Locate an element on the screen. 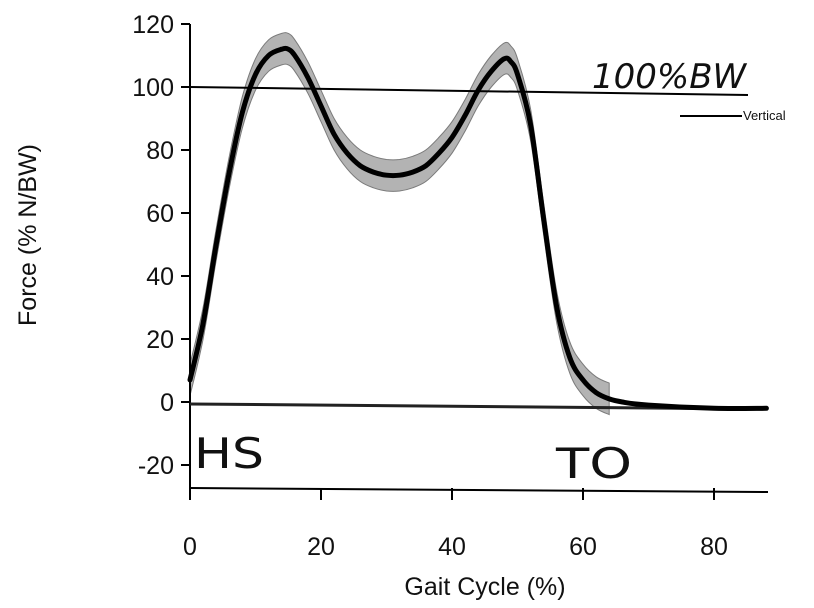  y-axis-title: Force (% N/BW) is located at coordinates (28, 235).